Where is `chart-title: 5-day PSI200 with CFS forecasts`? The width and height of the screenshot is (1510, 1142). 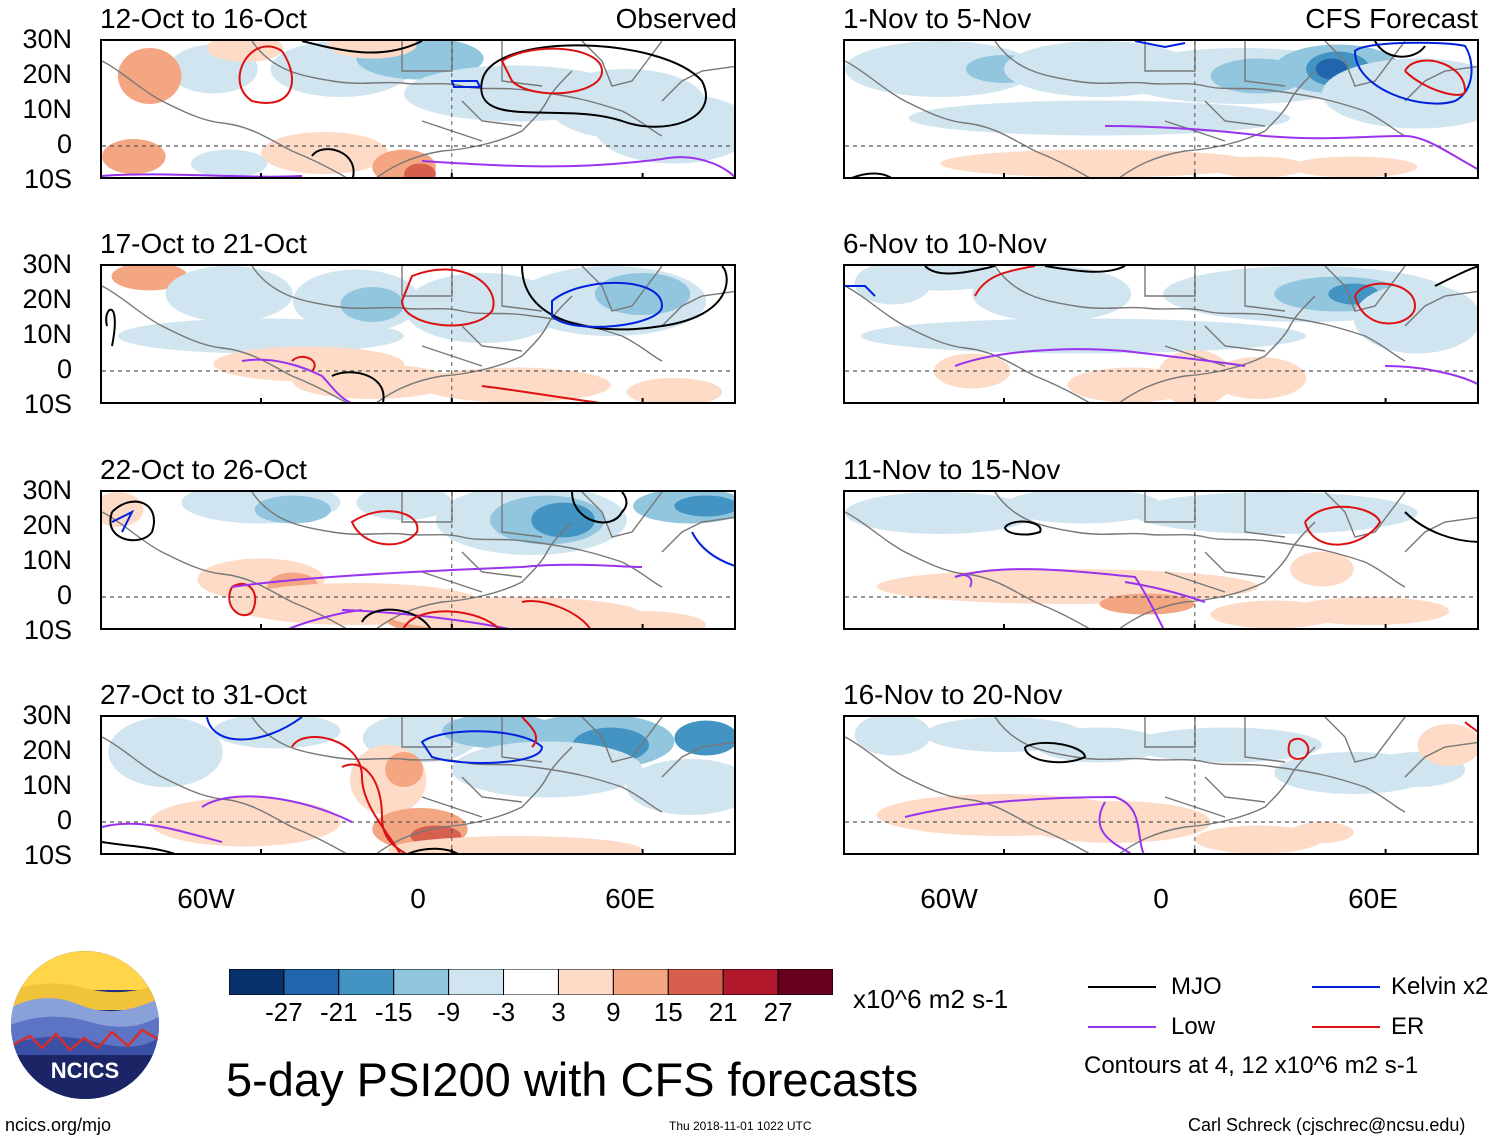
chart-title: 5-day PSI200 with CFS forecasts is located at coordinates (572, 1079).